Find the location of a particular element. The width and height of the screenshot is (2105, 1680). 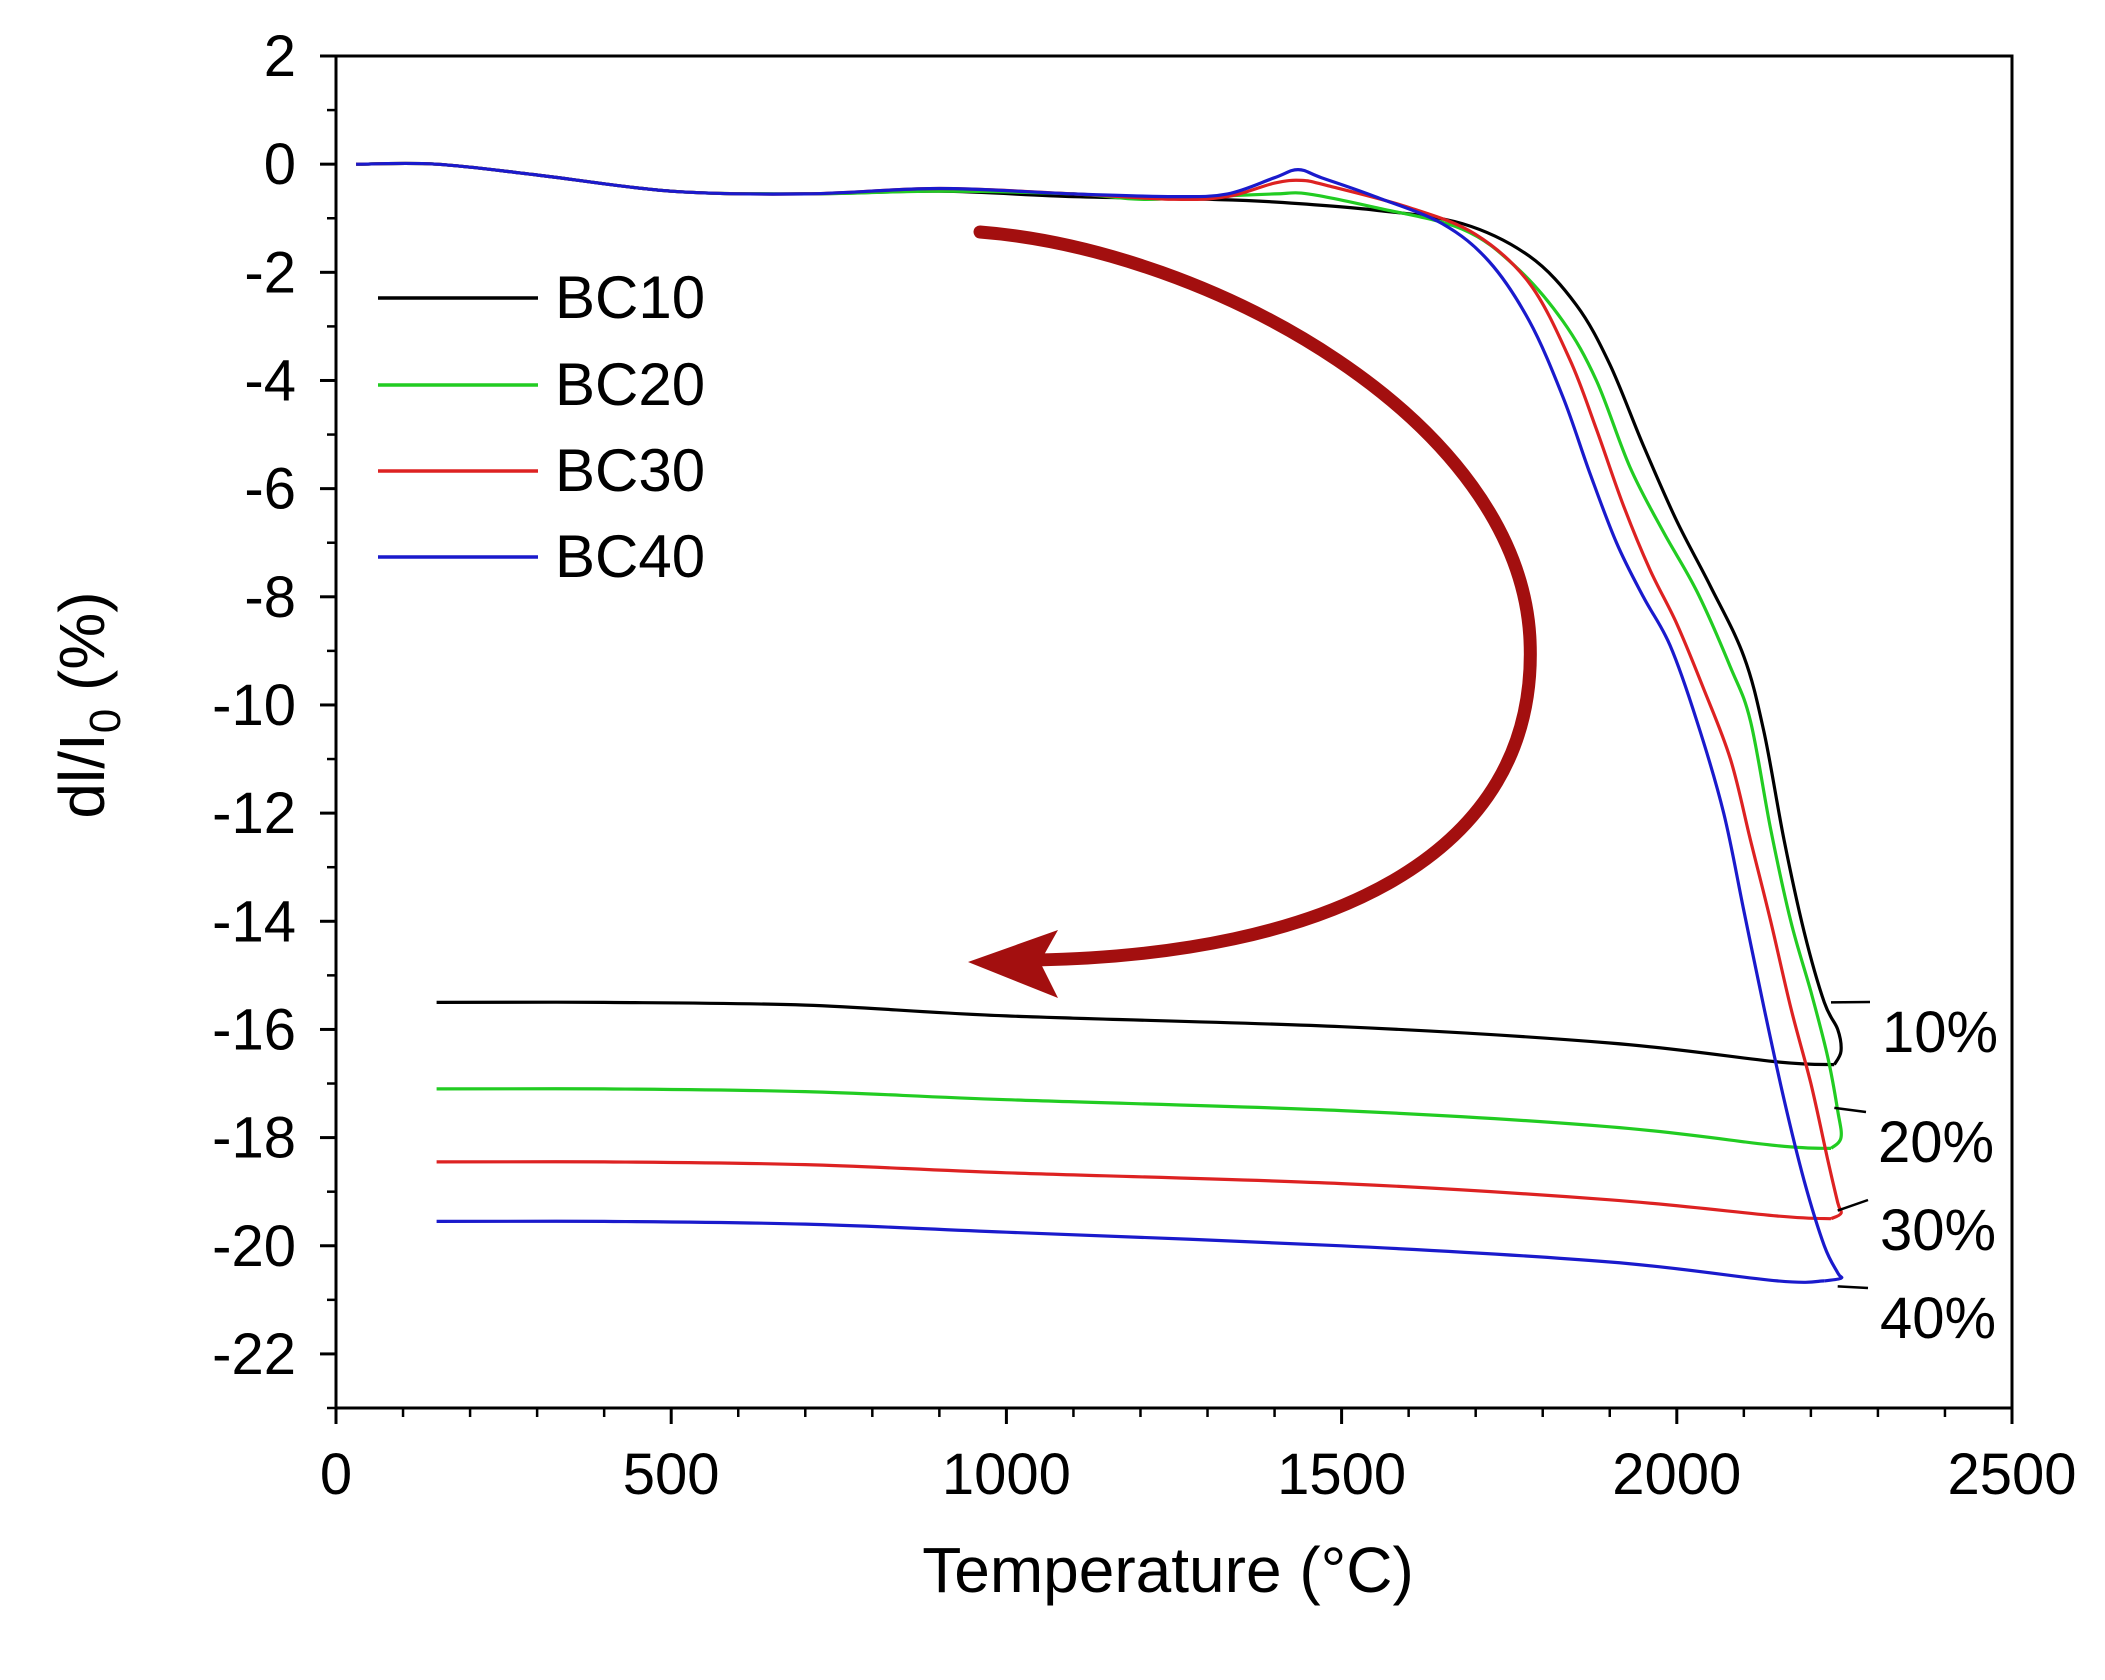

y-axis-title-main: dl/I is located at coordinates (82, 775).